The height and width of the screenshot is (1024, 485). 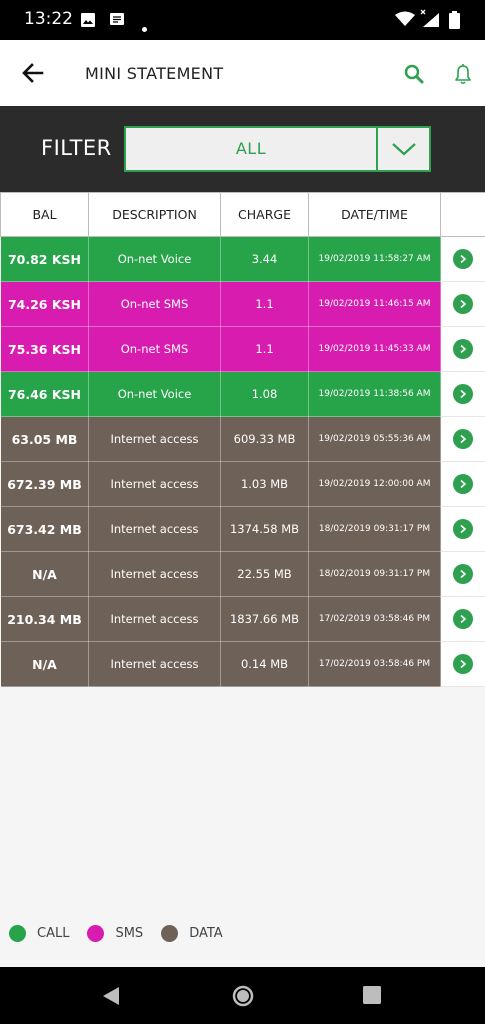 I want to click on filter-dropdown: ALL, so click(x=277, y=149).